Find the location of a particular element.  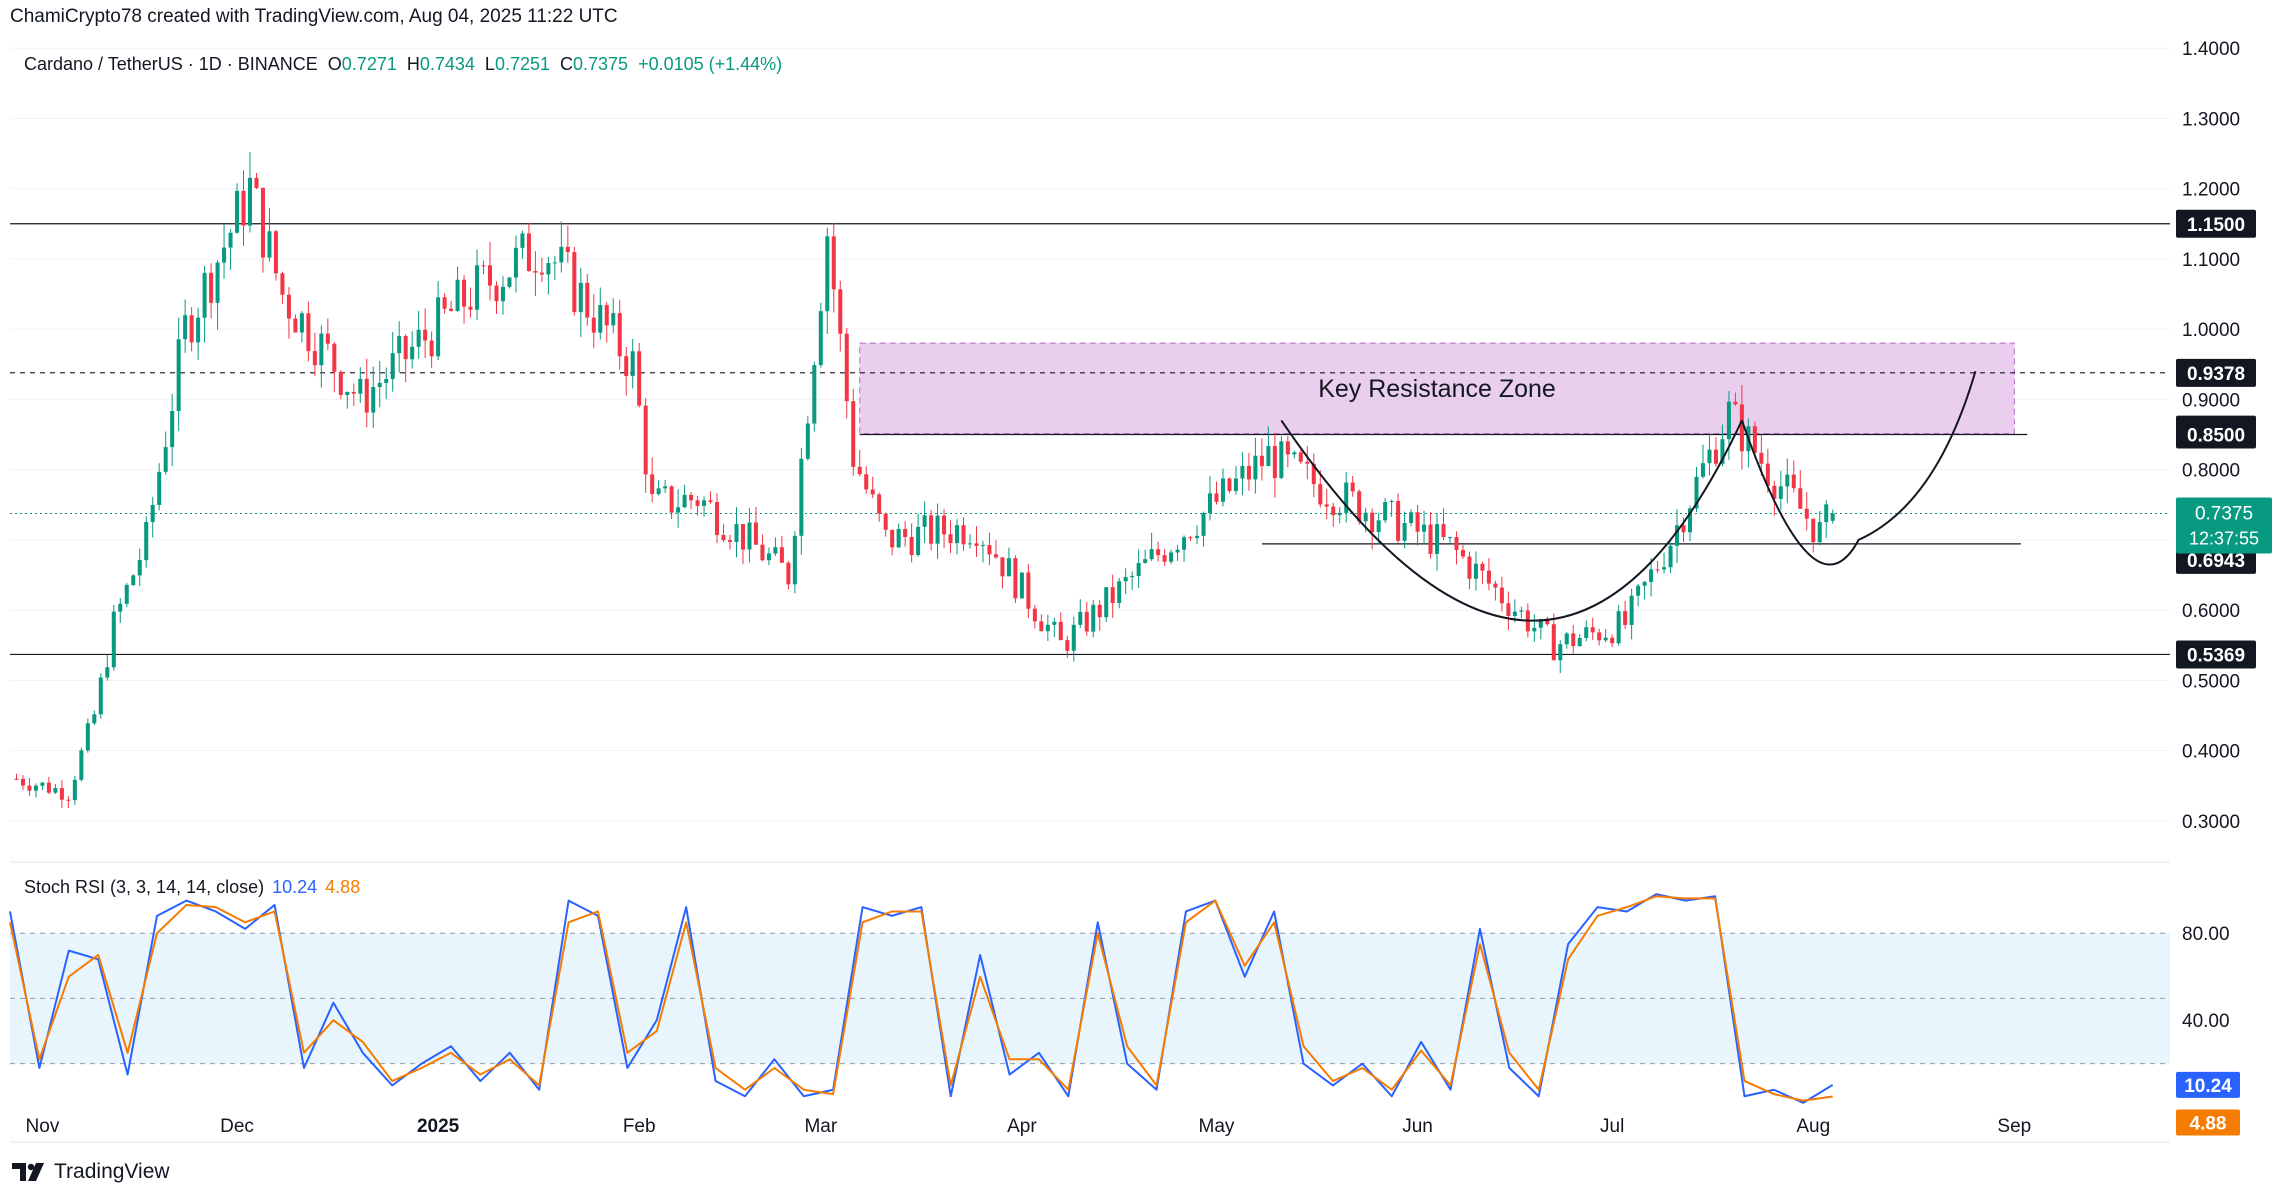

time-axis: Nov Dec 2025 Feb Mar Apr May Jun Jul Aug Sep is located at coordinates (1090, 1129).